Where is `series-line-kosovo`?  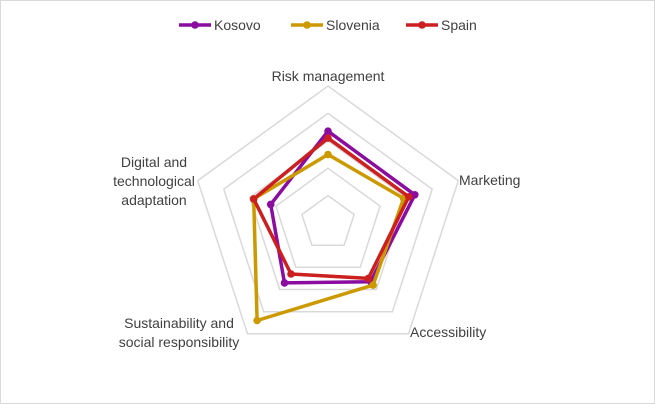
series-line-kosovo is located at coordinates (342, 207).